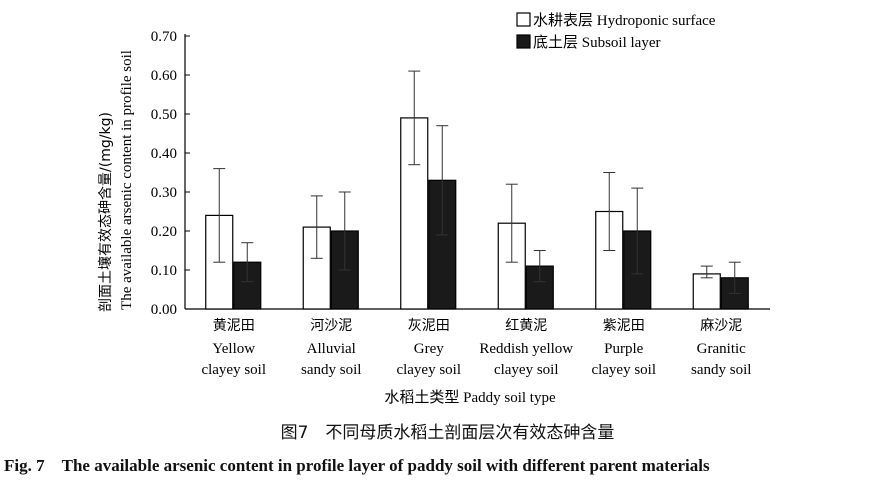 The height and width of the screenshot is (481, 895). I want to click on y-tick-label: 0.70, so click(164, 37).